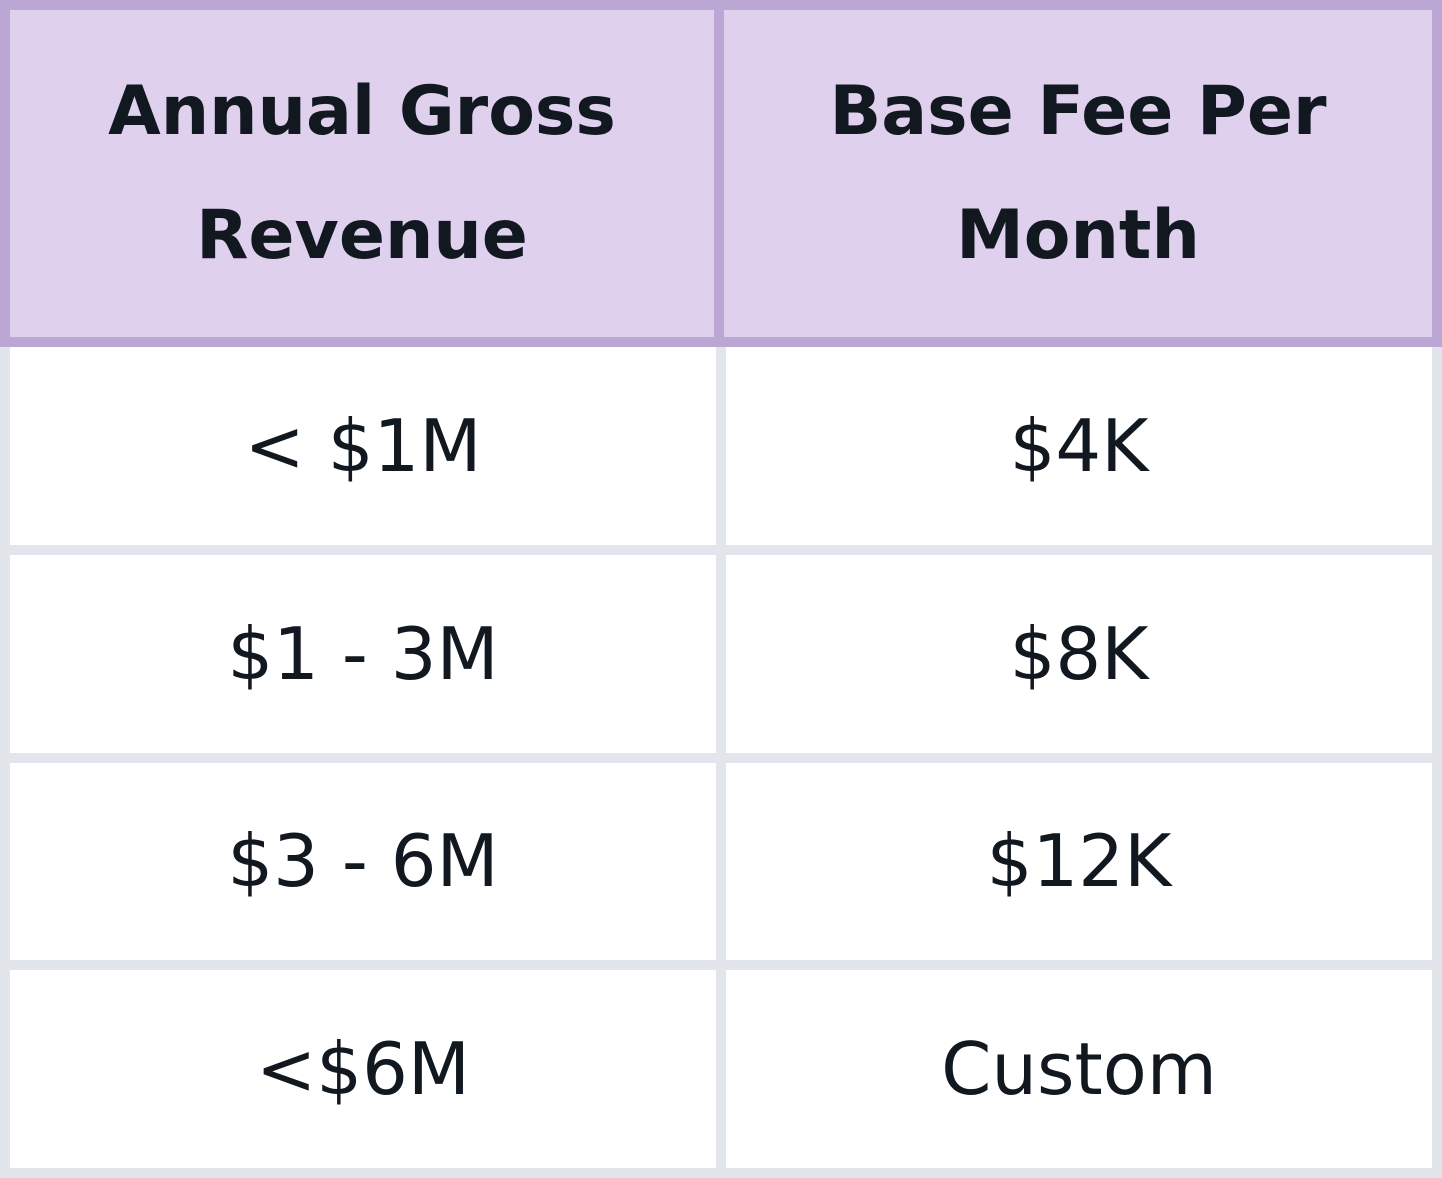 Image resolution: width=1442 pixels, height=1178 pixels. I want to click on table-cell: Custom, so click(1079, 1069).